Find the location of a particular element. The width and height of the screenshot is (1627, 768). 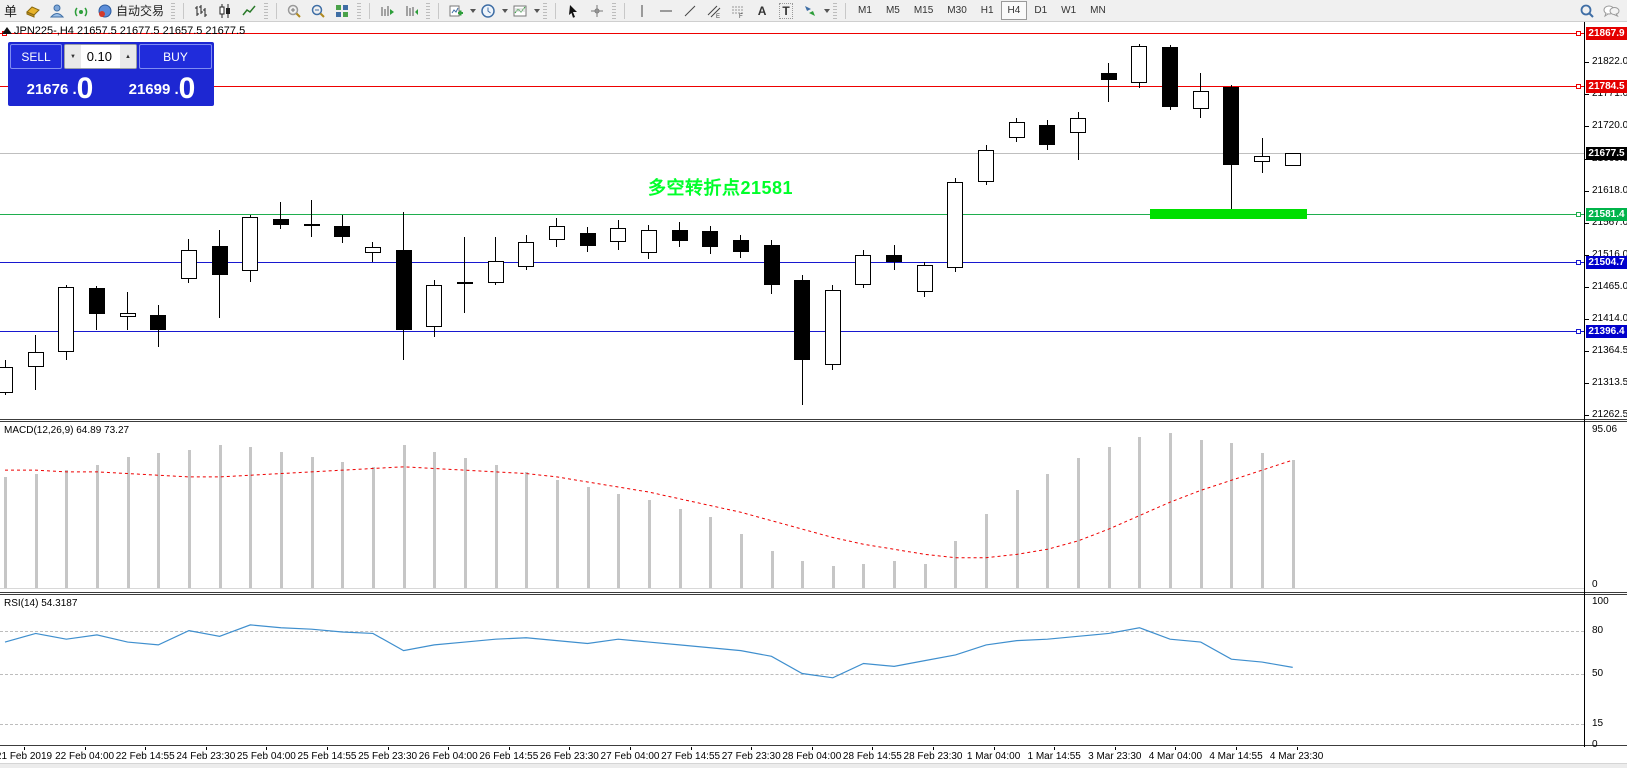

timeframe-button-mn: MN is located at coordinates (1098, 10).